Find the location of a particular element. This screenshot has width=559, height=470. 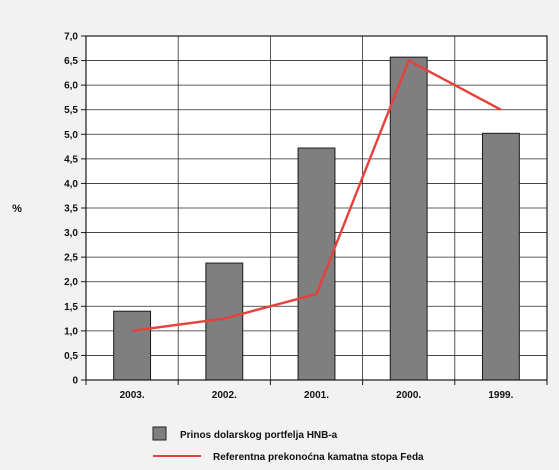

x-tick-labels: 2003. 2002. 2001. 2000. 1999. is located at coordinates (317, 395).